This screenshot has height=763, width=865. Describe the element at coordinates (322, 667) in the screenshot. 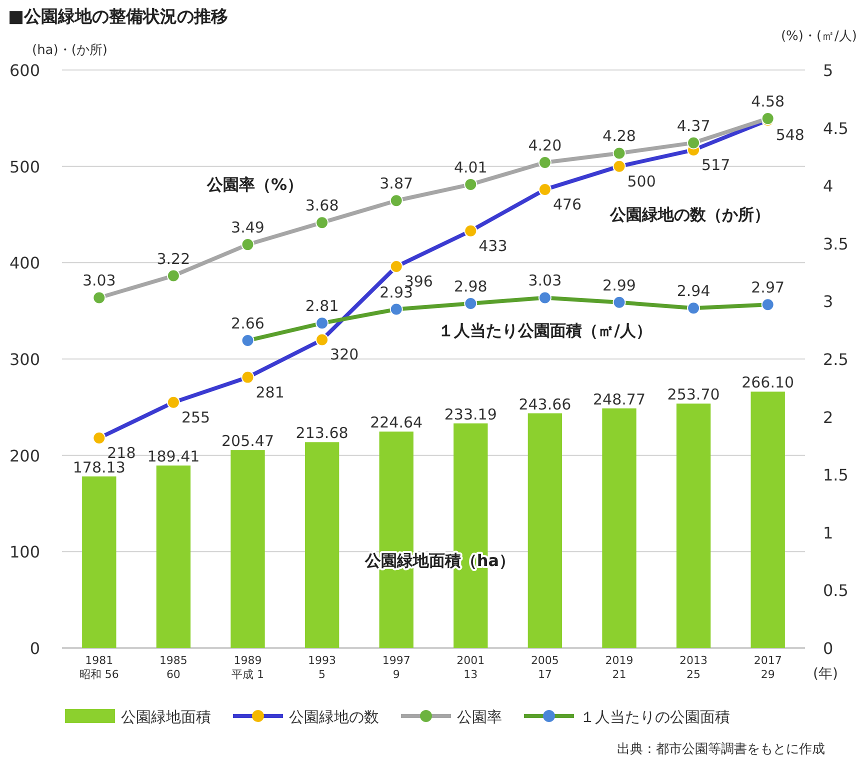

I see `x-tick-label: 1993 5` at that location.